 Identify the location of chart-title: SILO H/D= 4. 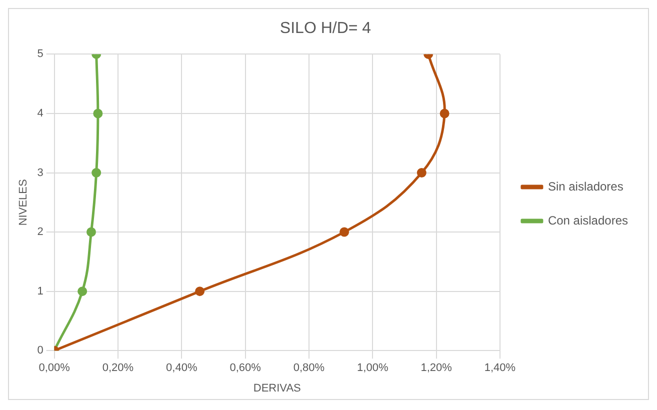
(326, 29).